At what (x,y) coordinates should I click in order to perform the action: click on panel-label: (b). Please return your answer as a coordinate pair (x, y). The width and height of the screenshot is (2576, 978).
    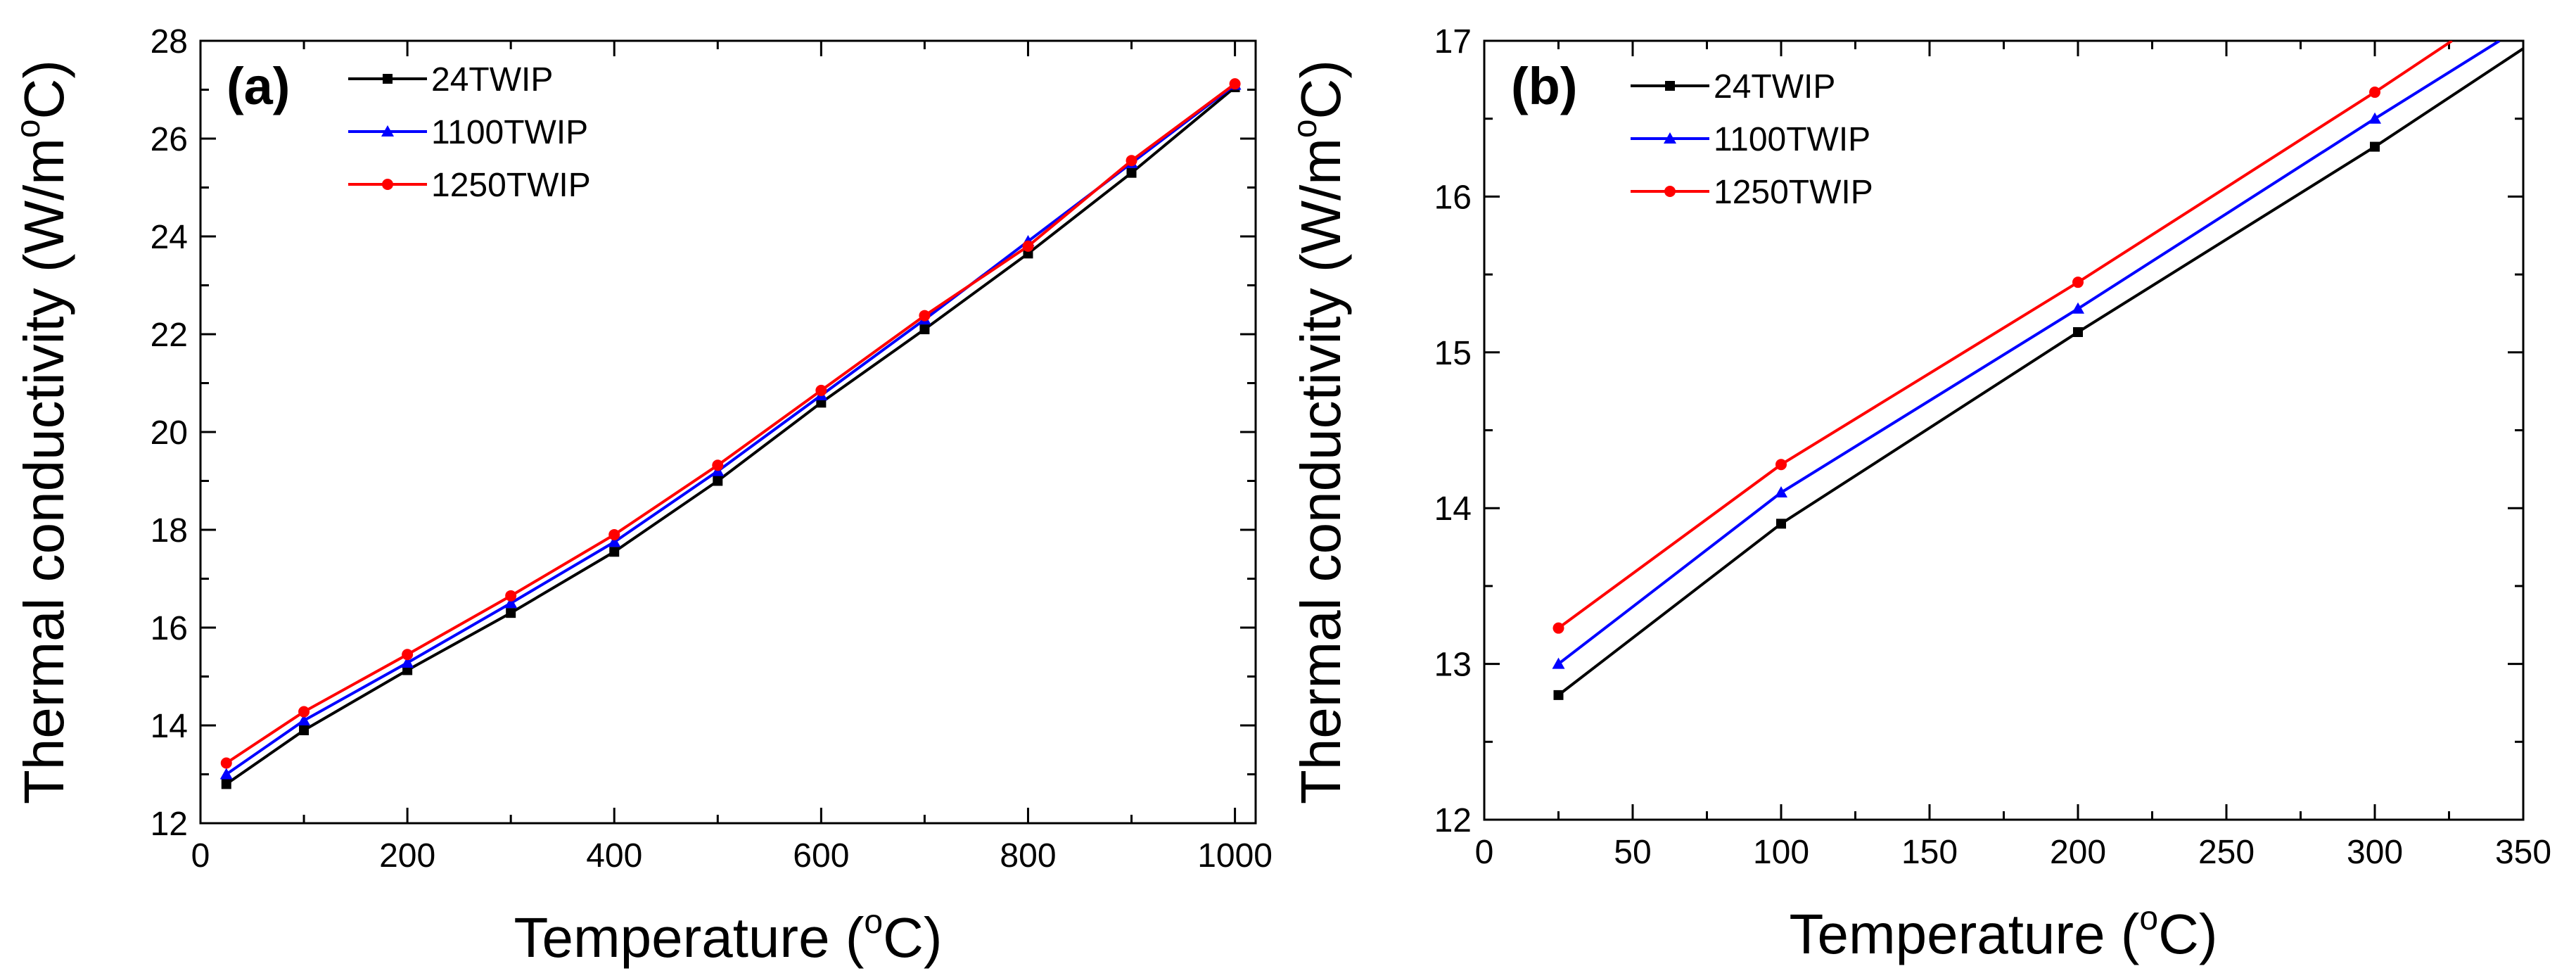
    Looking at the image, I should click on (1544, 86).